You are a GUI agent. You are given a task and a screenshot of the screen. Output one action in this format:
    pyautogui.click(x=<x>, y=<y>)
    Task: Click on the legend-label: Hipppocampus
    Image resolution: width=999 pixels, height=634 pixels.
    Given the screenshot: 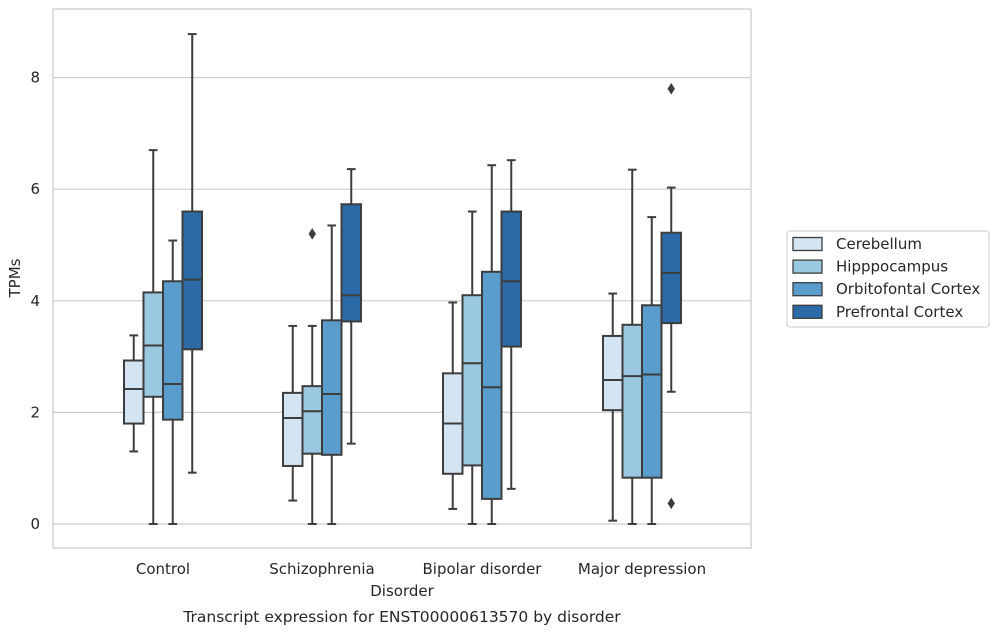 What is the action you would take?
    pyautogui.click(x=892, y=267)
    